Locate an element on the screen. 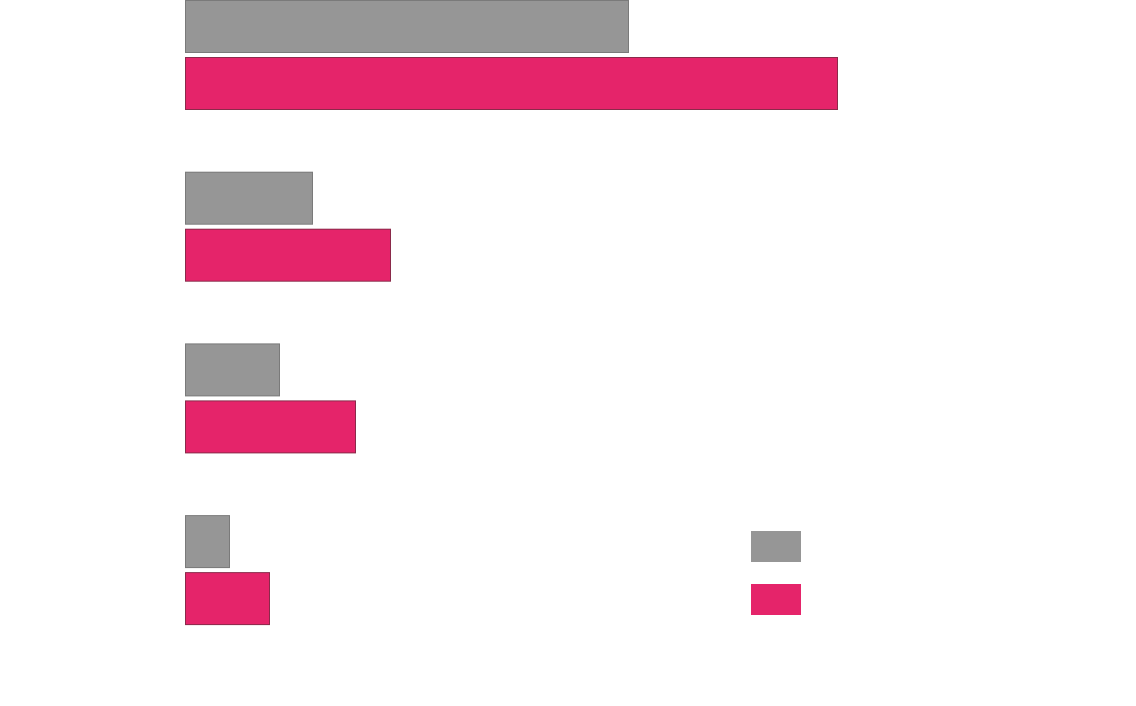  legend is located at coordinates (776, 573).